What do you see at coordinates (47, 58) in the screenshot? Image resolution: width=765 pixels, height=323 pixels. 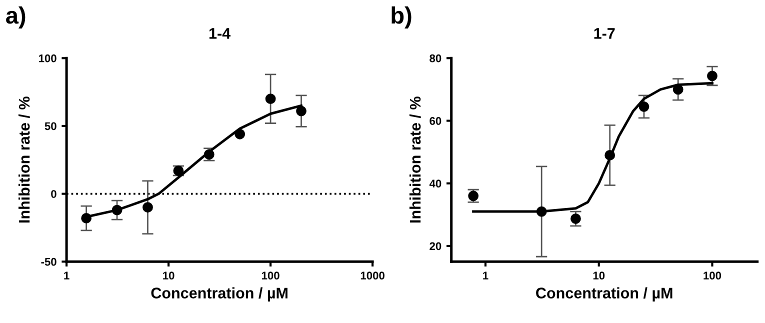 I see `y-tick-label: 100` at bounding box center [47, 58].